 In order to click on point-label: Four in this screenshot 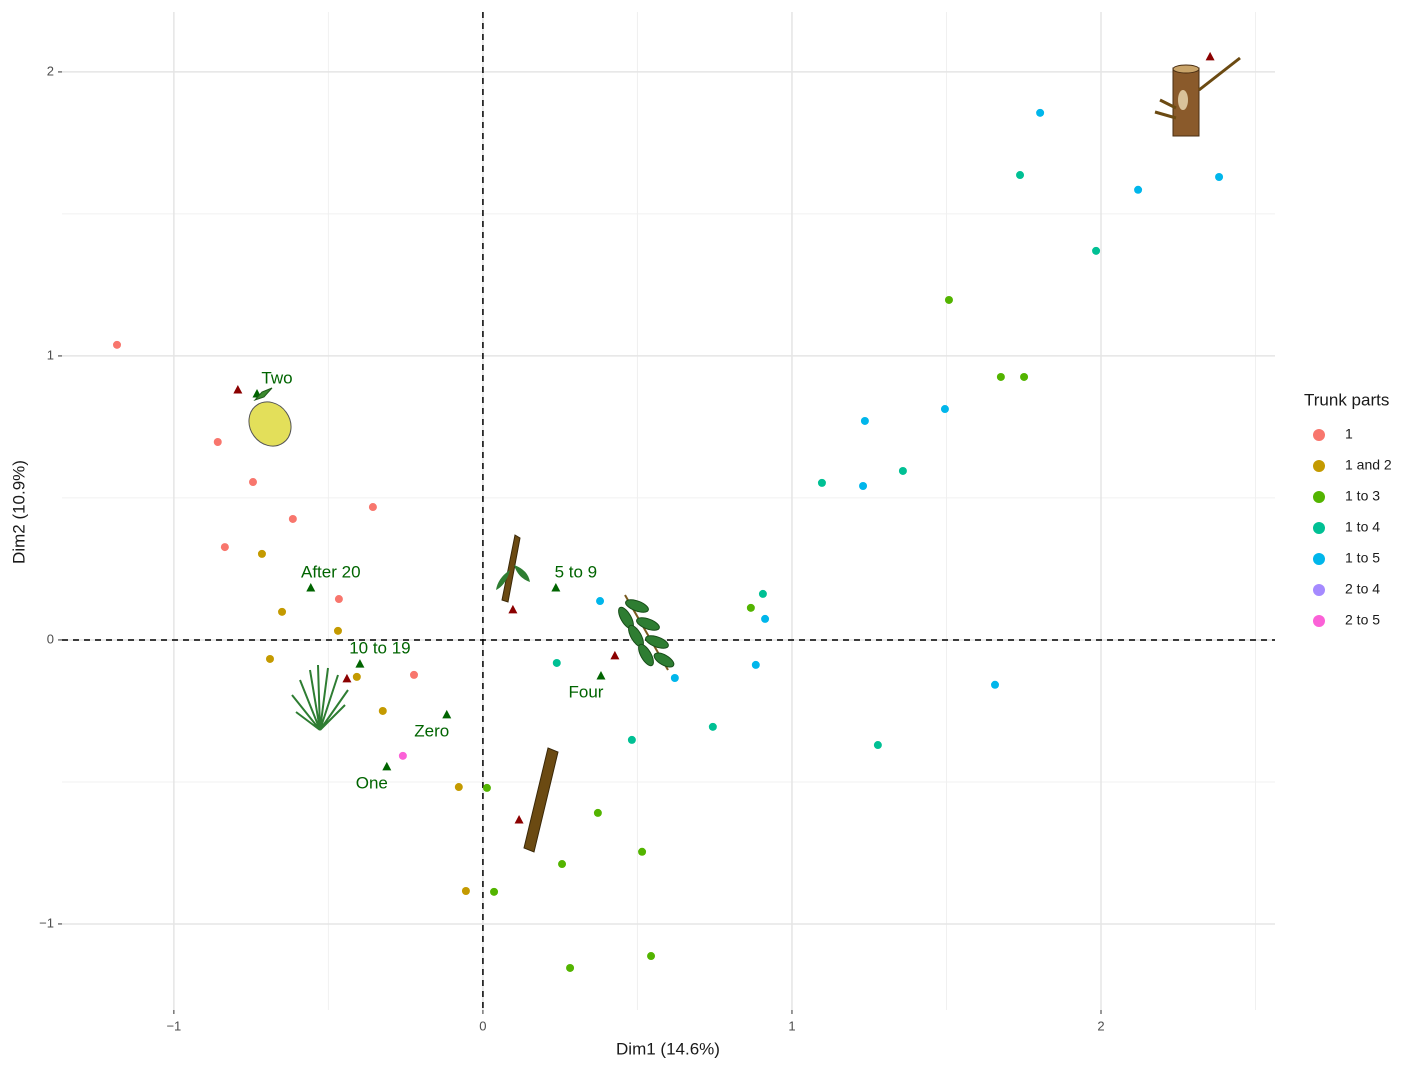, I will do `click(585, 691)`.